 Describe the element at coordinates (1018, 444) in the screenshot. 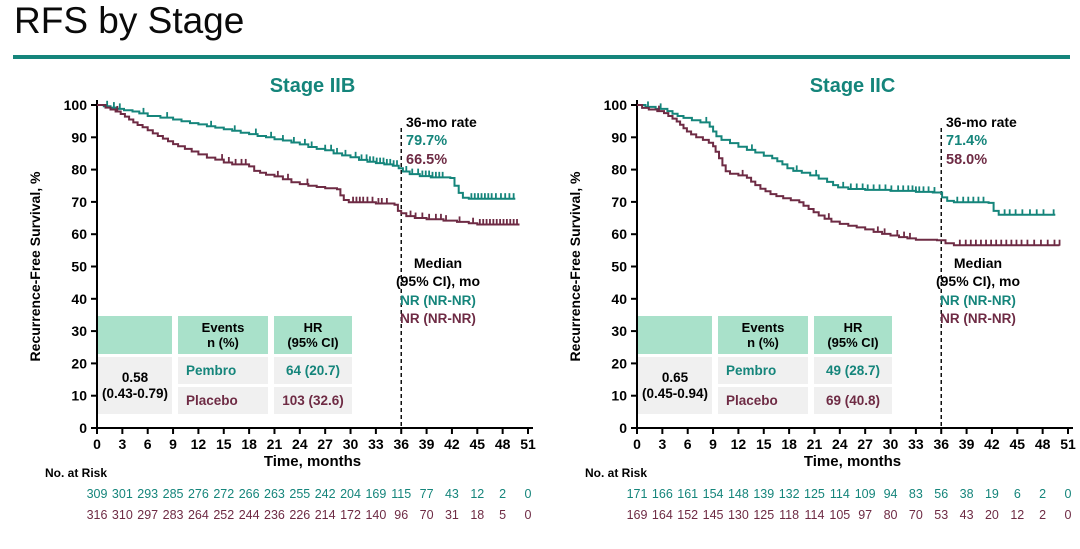

I see `x-tick-label: 45` at that location.